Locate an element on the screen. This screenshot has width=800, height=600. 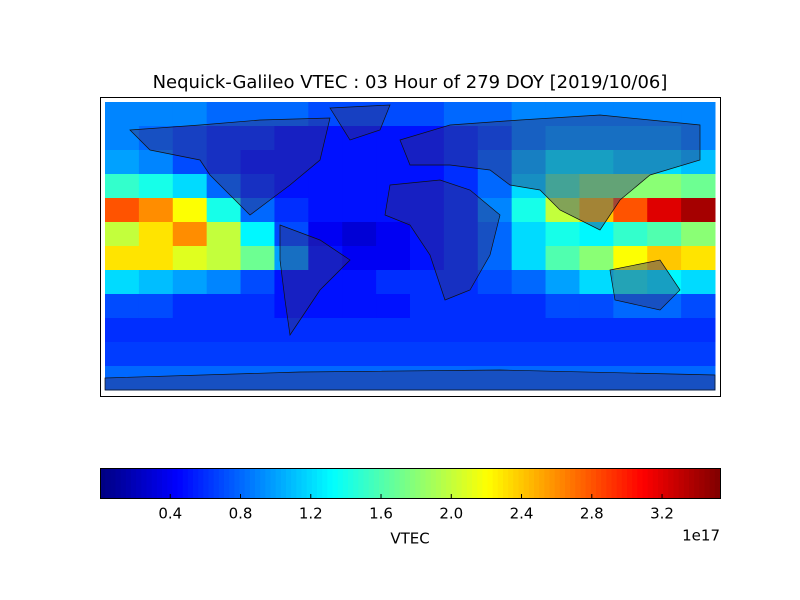
colorbar-offset: 1e17 is located at coordinates (701, 536).